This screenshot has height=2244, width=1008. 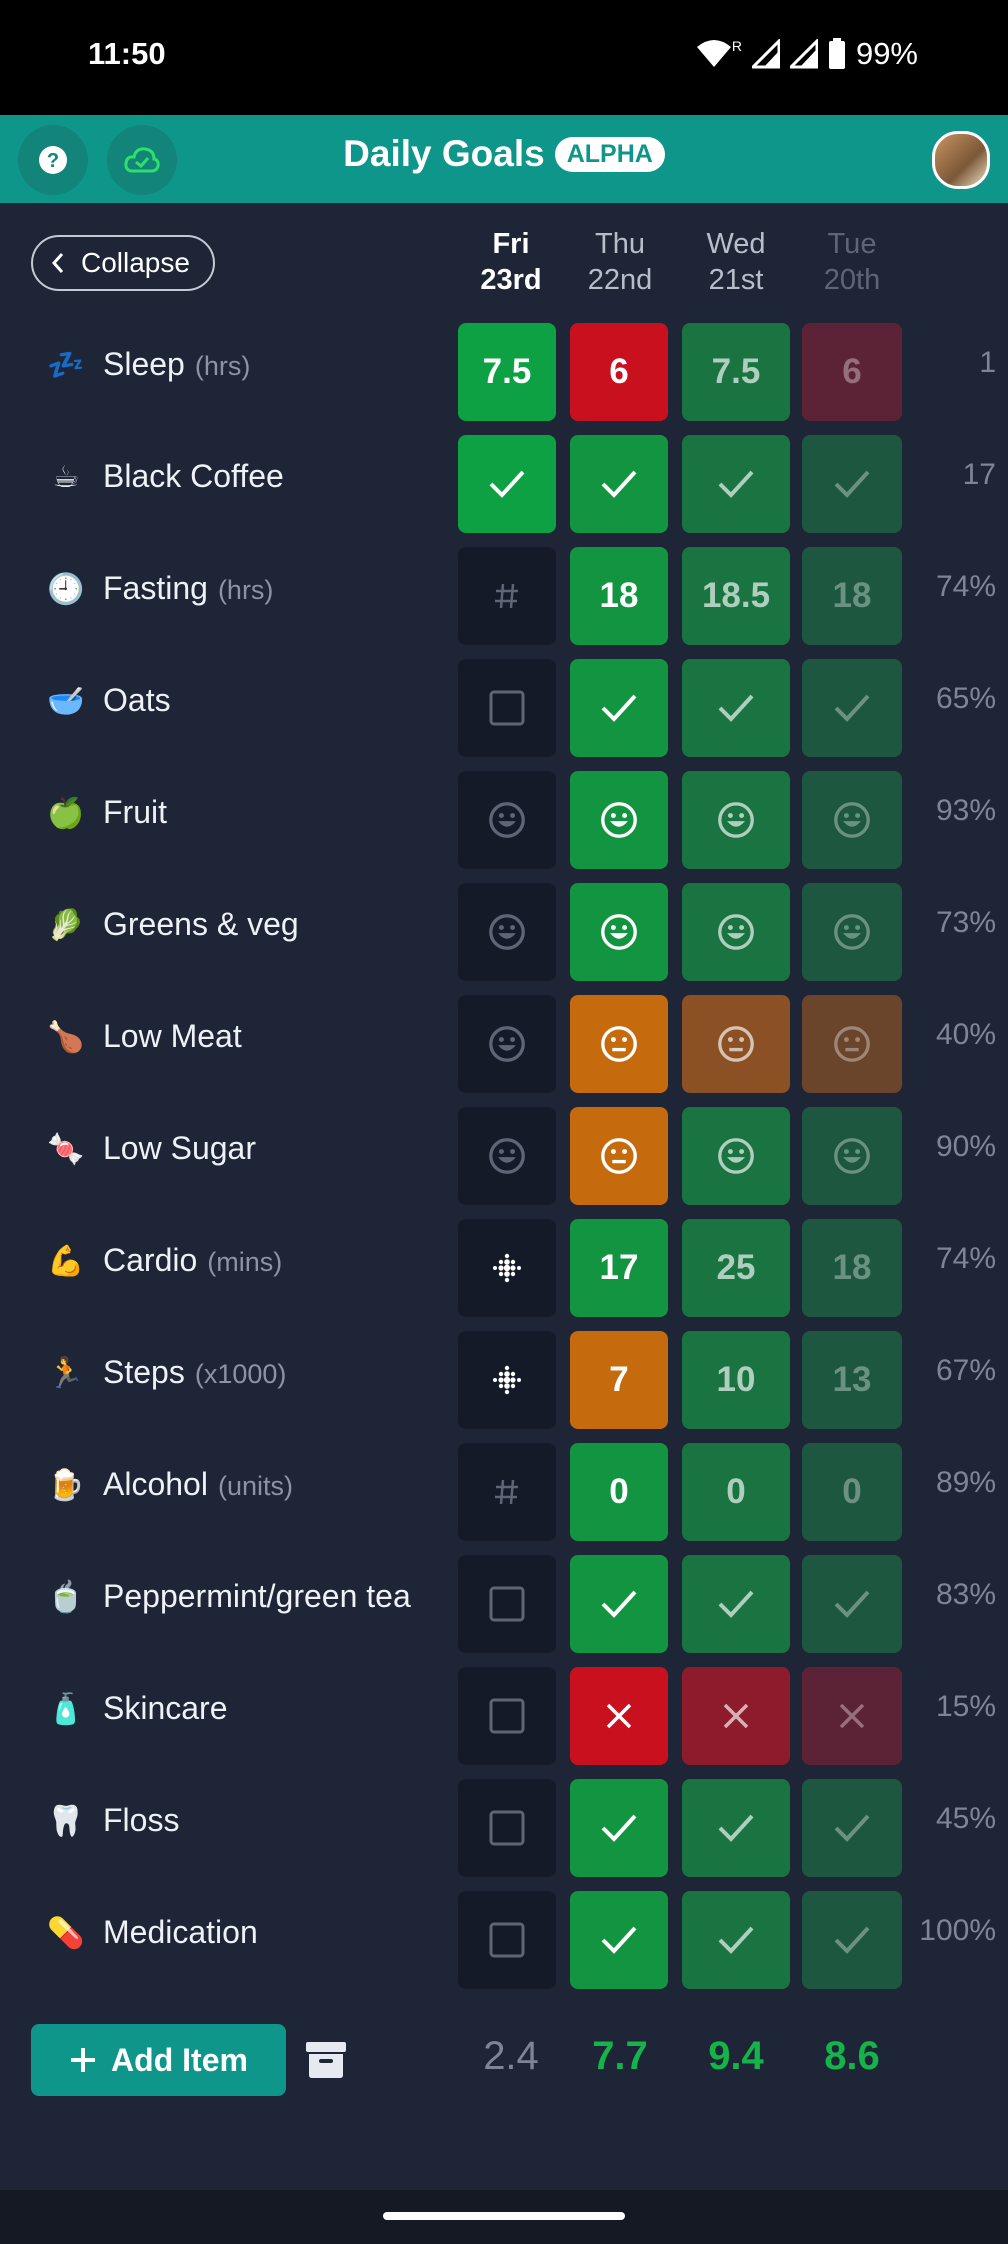 I want to click on goal-label: Low Meat, so click(x=172, y=1036).